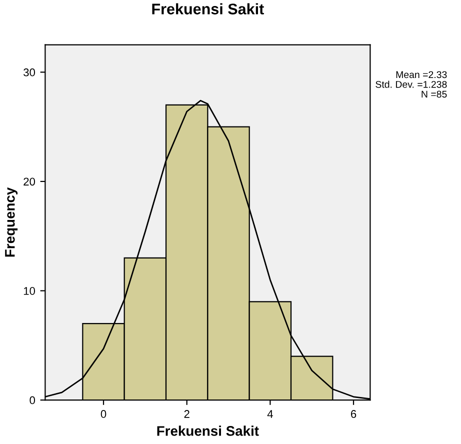  What do you see at coordinates (411, 84) in the screenshot?
I see `text: Std. Dev. =1.238` at bounding box center [411, 84].